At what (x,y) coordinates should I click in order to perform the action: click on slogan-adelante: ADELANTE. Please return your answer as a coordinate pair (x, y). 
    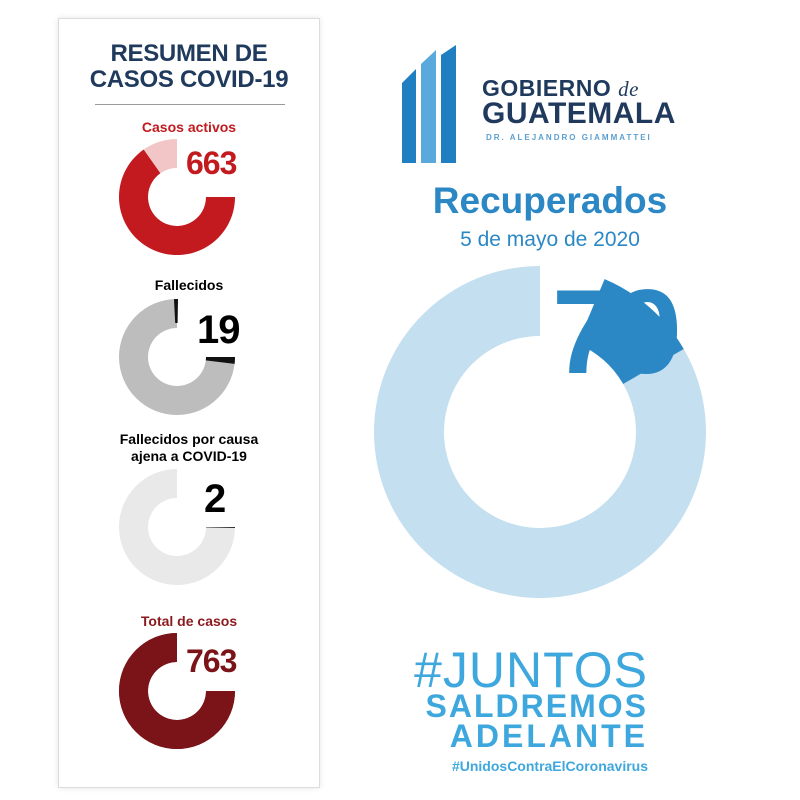
    Looking at the image, I should click on (548, 736).